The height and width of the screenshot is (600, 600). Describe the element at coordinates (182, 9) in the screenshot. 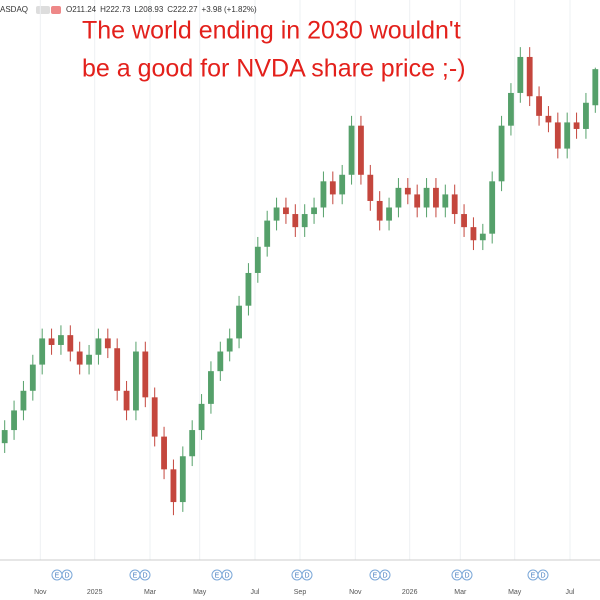

I see `ohlc-value: C222.27` at that location.